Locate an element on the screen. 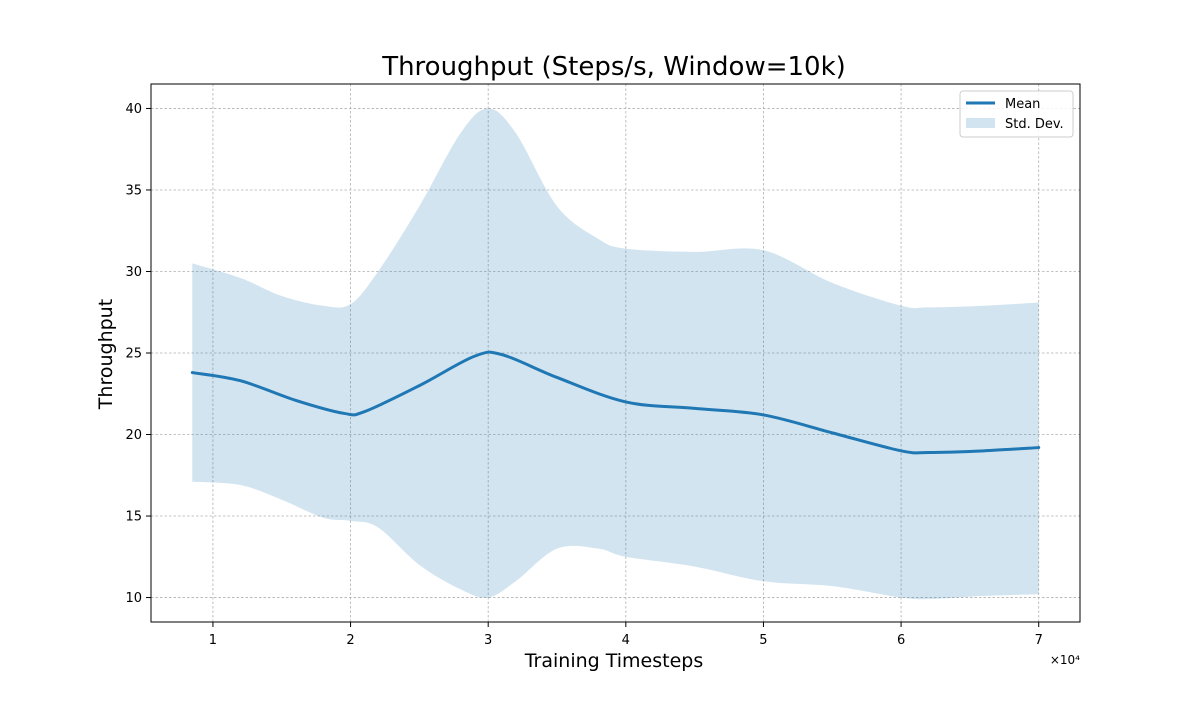 Image resolution: width=1200 pixels, height=704 pixels. x-axis-offset-label: ×10⁴ is located at coordinates (1065, 660).